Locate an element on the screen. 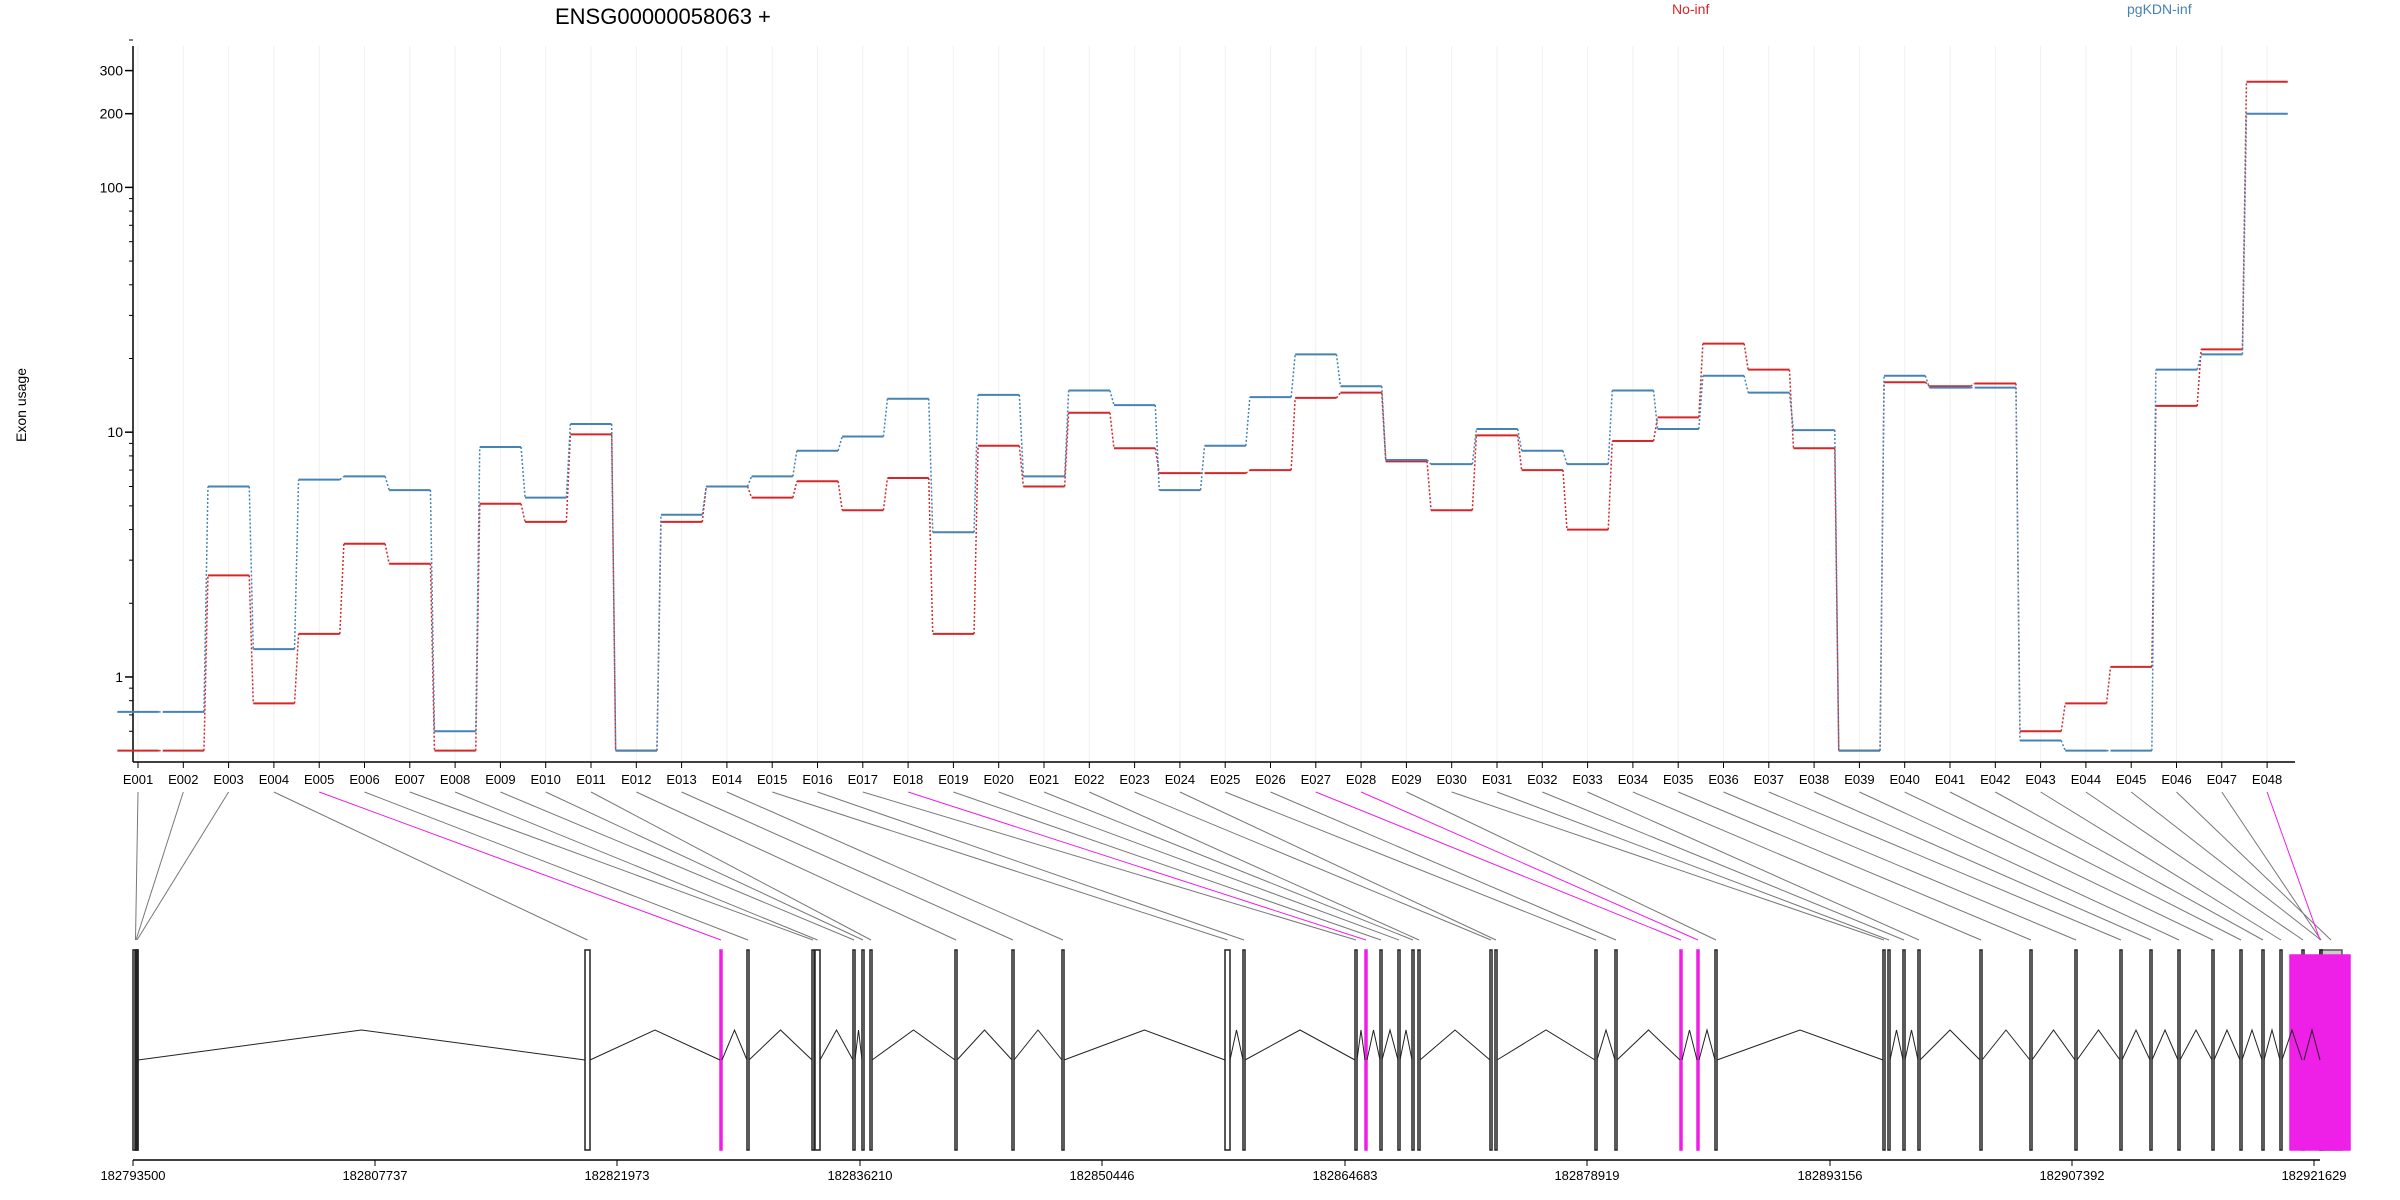 The width and height of the screenshot is (2400, 1200). exon-label-e004: E004 is located at coordinates (274, 779).